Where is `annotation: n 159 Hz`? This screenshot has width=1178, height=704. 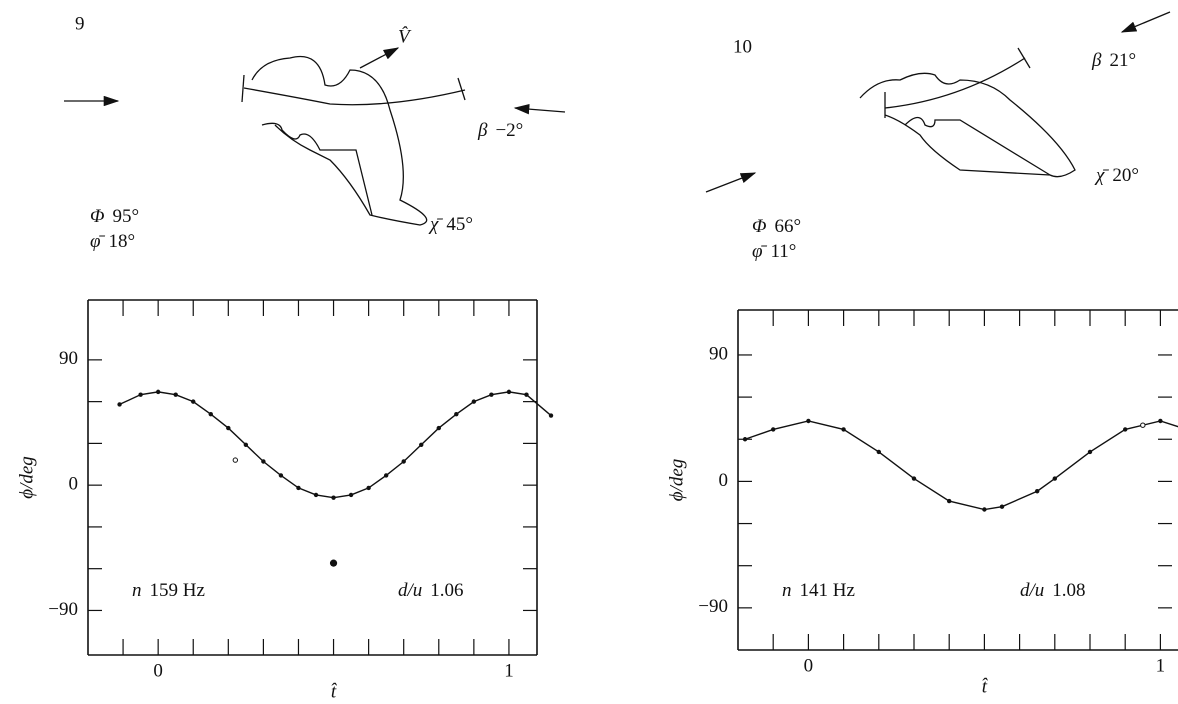 annotation: n 159 Hz is located at coordinates (168, 590).